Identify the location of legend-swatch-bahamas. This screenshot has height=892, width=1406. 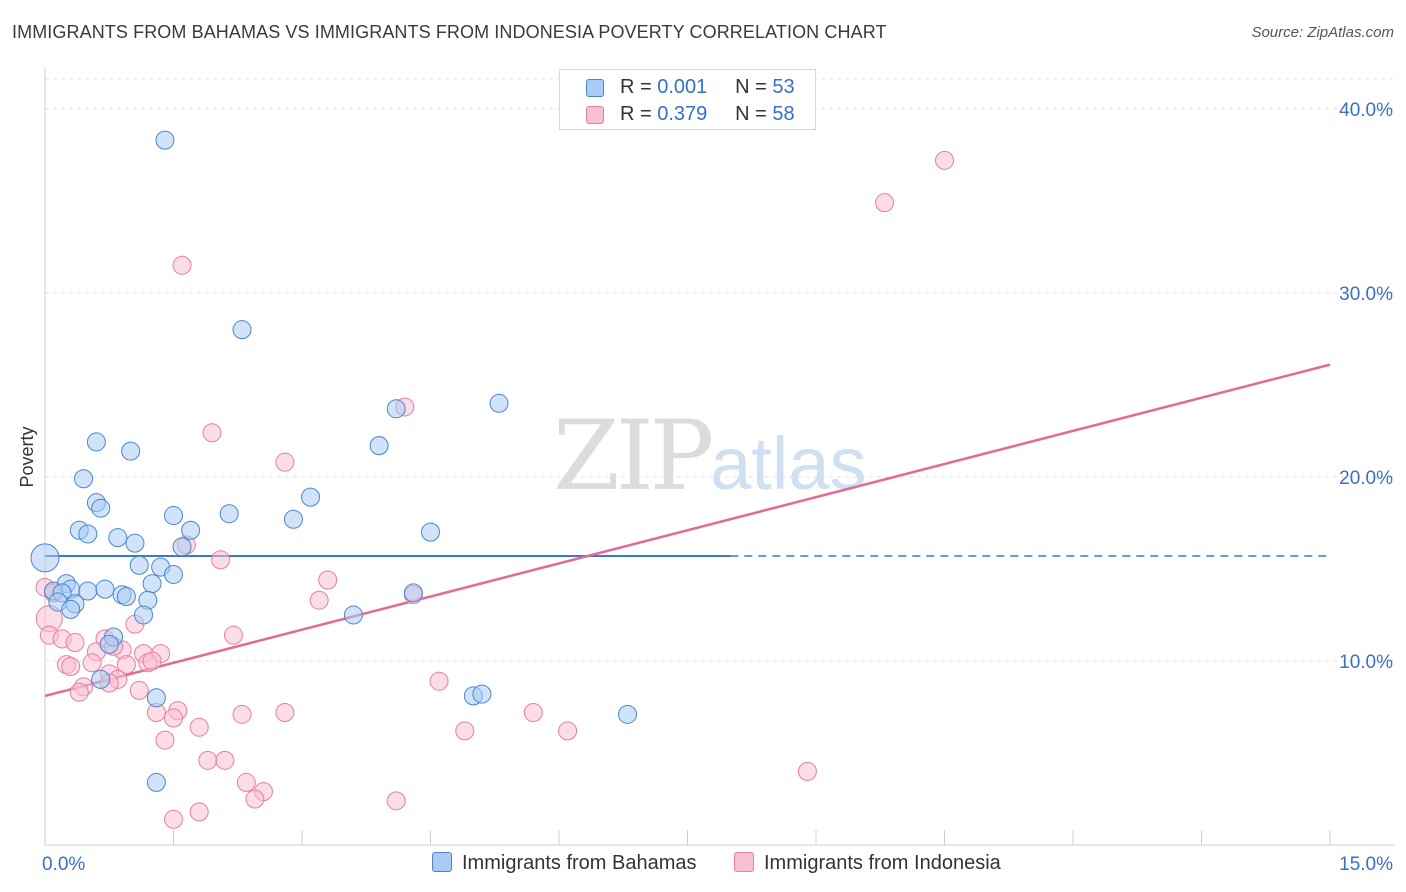
(595, 88).